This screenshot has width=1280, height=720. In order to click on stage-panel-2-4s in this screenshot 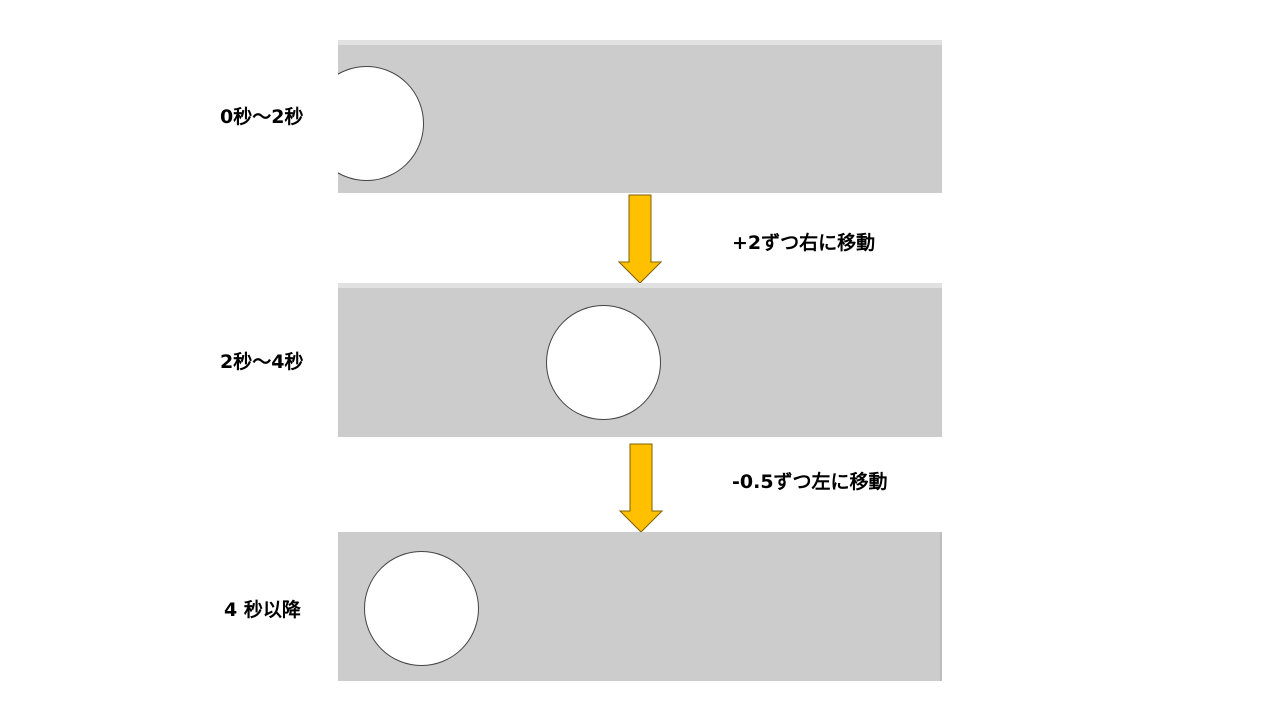, I will do `click(640, 360)`.